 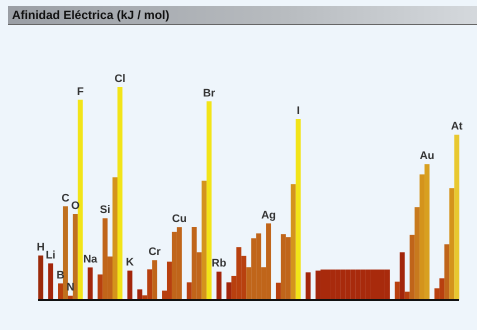 What do you see at coordinates (456, 126) in the screenshot?
I see `x-tick-label: At` at bounding box center [456, 126].